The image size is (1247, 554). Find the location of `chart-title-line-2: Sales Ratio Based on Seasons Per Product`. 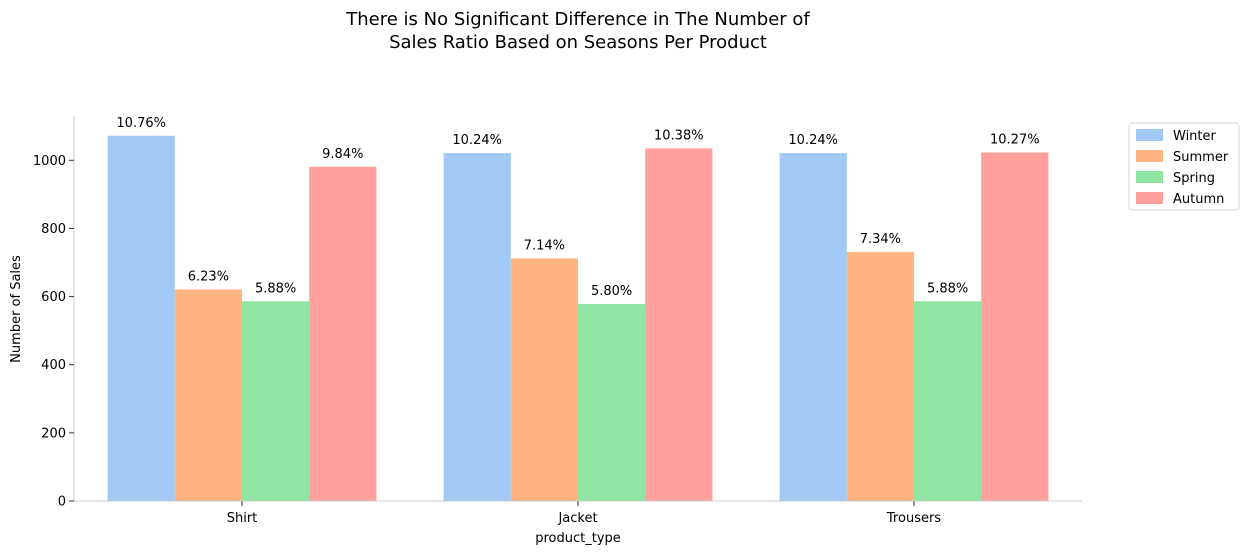

chart-title-line-2: Sales Ratio Based on Seasons Per Product is located at coordinates (578, 42).